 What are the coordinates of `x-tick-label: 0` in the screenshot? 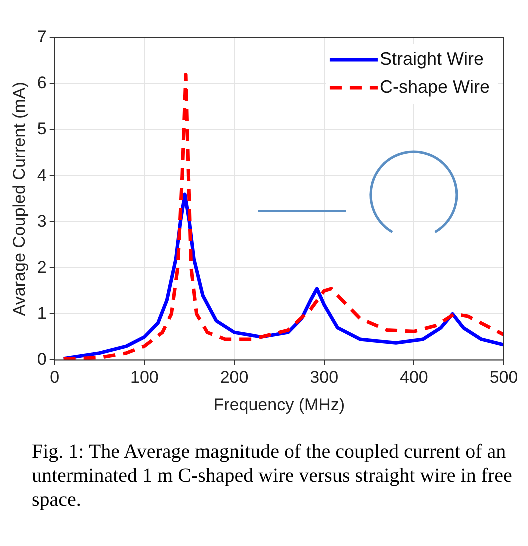 It's located at (55, 378).